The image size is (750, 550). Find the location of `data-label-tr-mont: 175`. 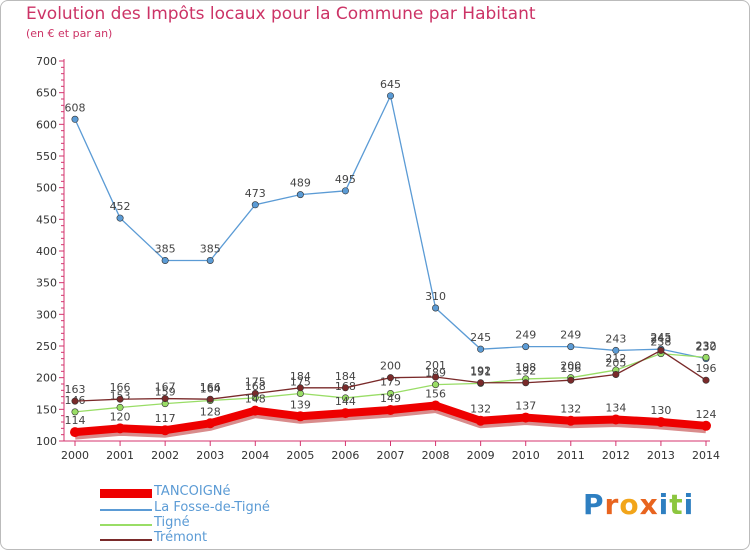

data-label-tr-mont: 175 is located at coordinates (255, 382).